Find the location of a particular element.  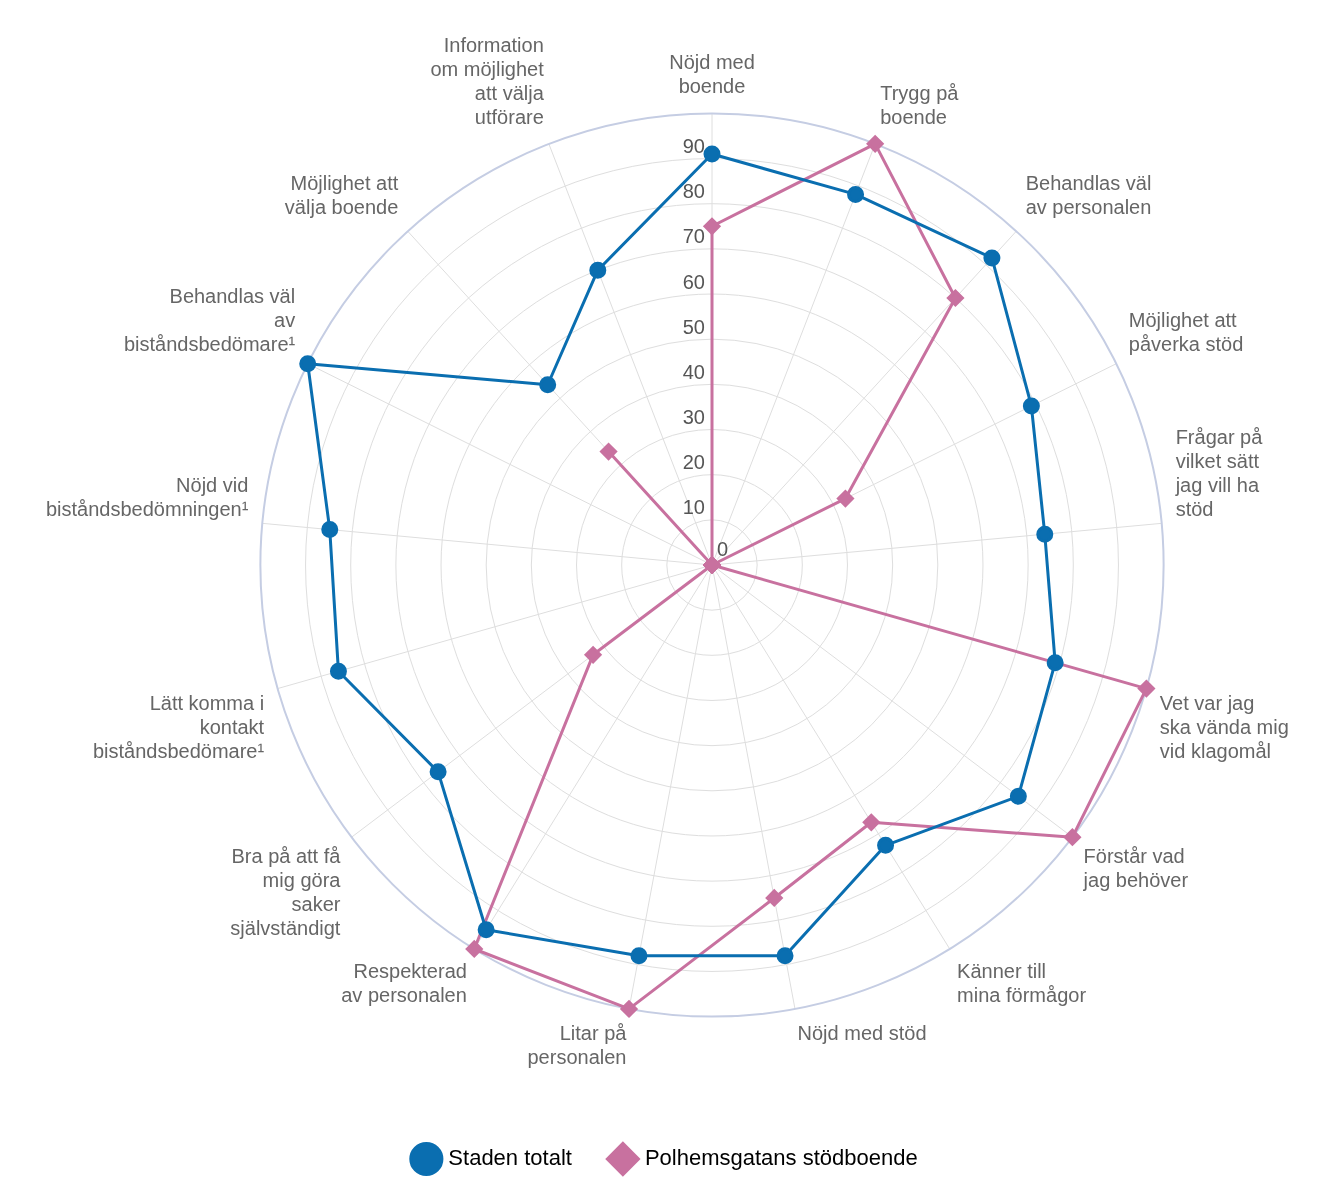

spoke-label: Förstår vad jag behöver is located at coordinates (1135, 868).